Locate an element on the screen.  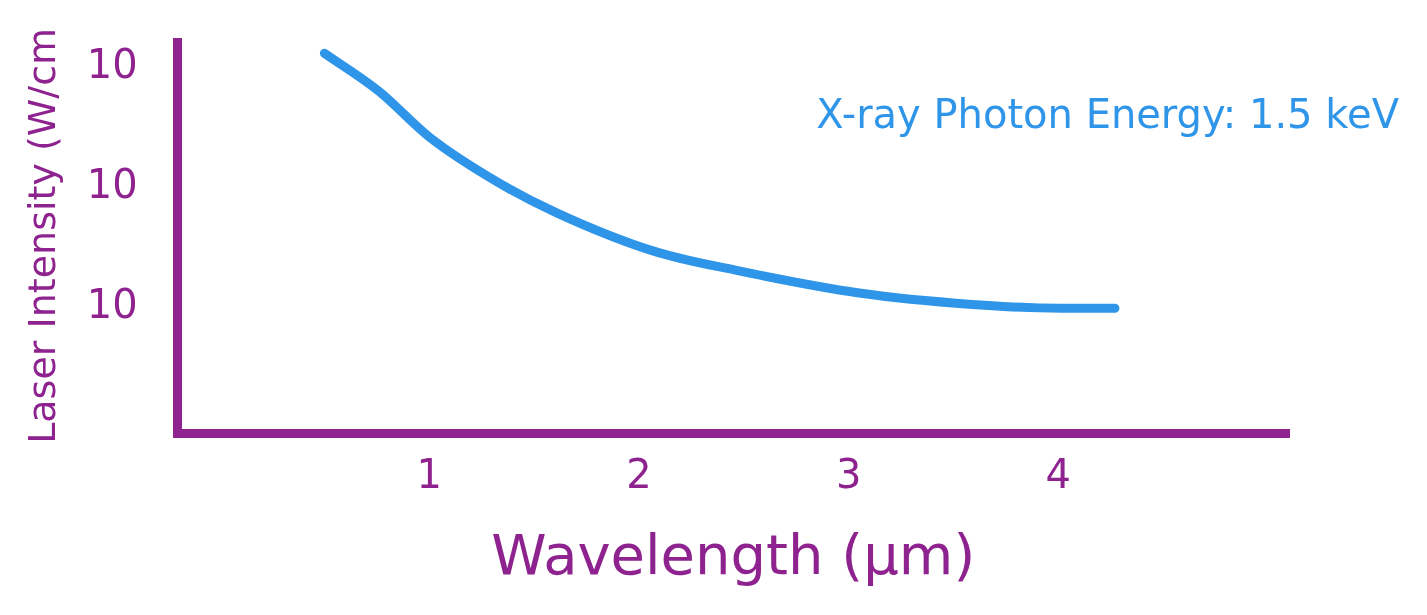
x-tick-label: 3 is located at coordinates (848, 474).